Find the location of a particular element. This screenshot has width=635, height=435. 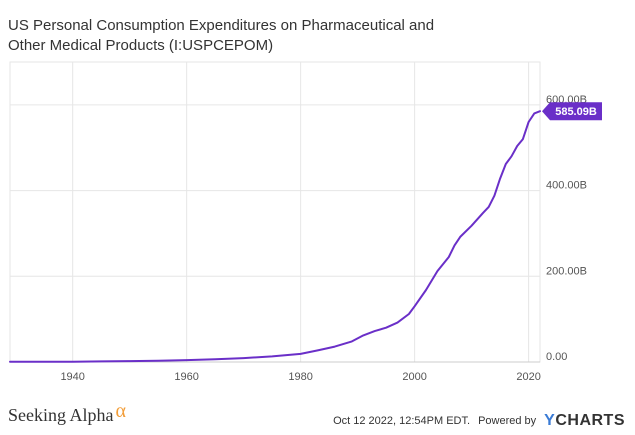

x-tick-label: 1960 is located at coordinates (186, 377).